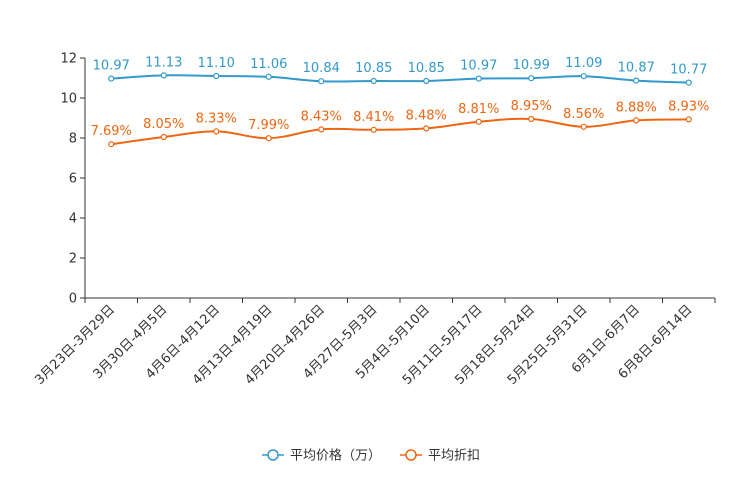 The height and width of the screenshot is (500, 744). Describe the element at coordinates (321, 116) in the screenshot. I see `data-label: 8.43%` at that location.